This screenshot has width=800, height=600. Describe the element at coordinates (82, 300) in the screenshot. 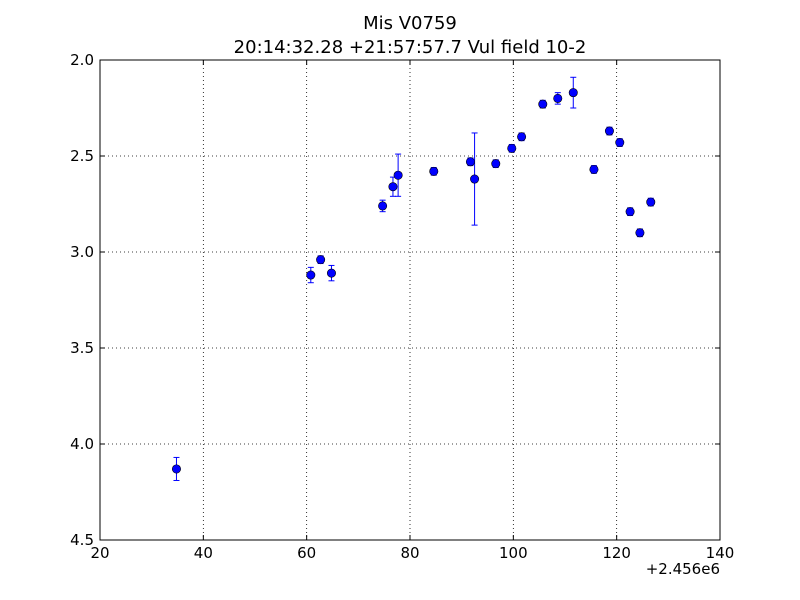

I see `y-tick-labels: 2.0 2.5 3.0 3.5 4.0 4.5` at that location.